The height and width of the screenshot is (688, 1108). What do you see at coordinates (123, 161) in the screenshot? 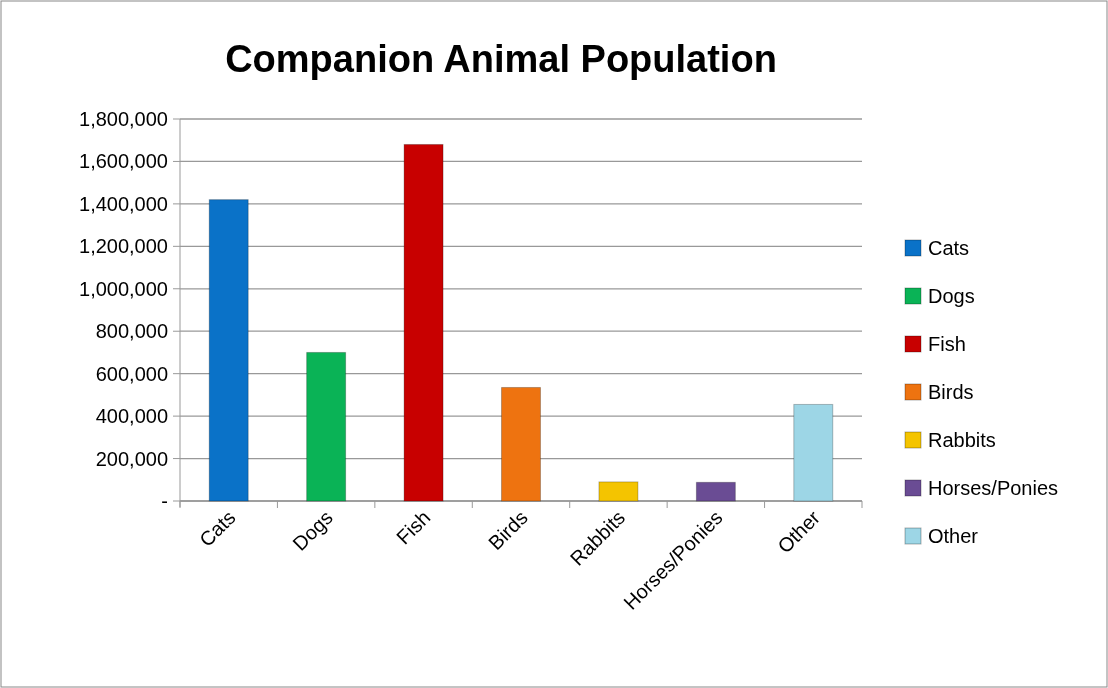
I see `y-tick-label: 1,600,000` at bounding box center [123, 161].